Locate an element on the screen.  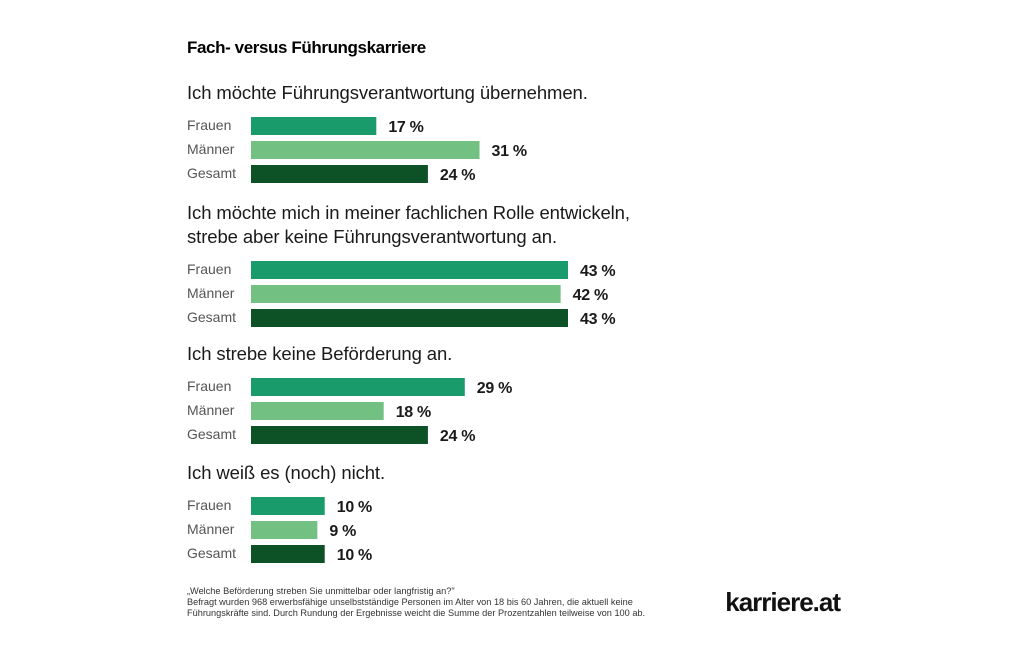
value-label: 31 % is located at coordinates (509, 151).